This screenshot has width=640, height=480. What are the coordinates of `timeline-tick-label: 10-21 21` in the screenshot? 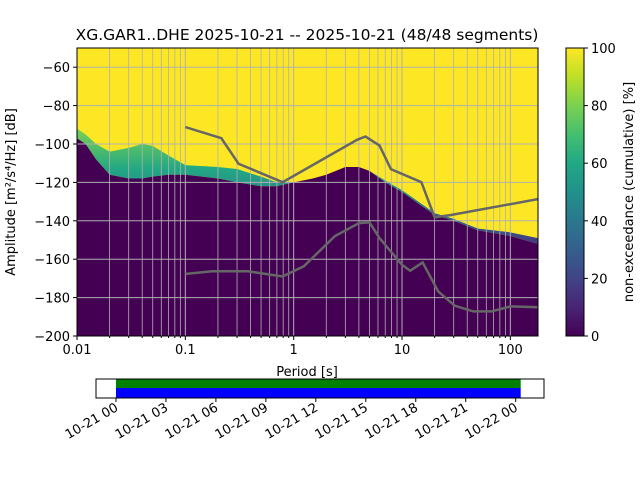 It's located at (442, 421).